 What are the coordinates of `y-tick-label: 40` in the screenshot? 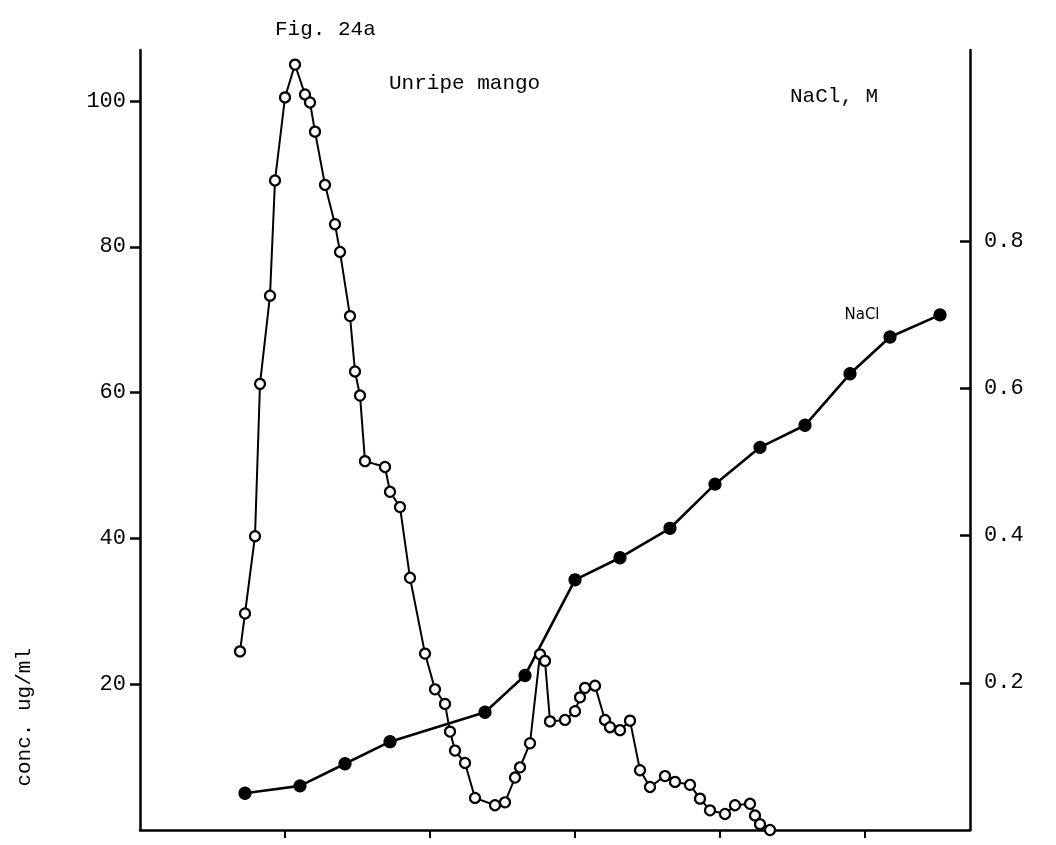 It's located at (112, 538).